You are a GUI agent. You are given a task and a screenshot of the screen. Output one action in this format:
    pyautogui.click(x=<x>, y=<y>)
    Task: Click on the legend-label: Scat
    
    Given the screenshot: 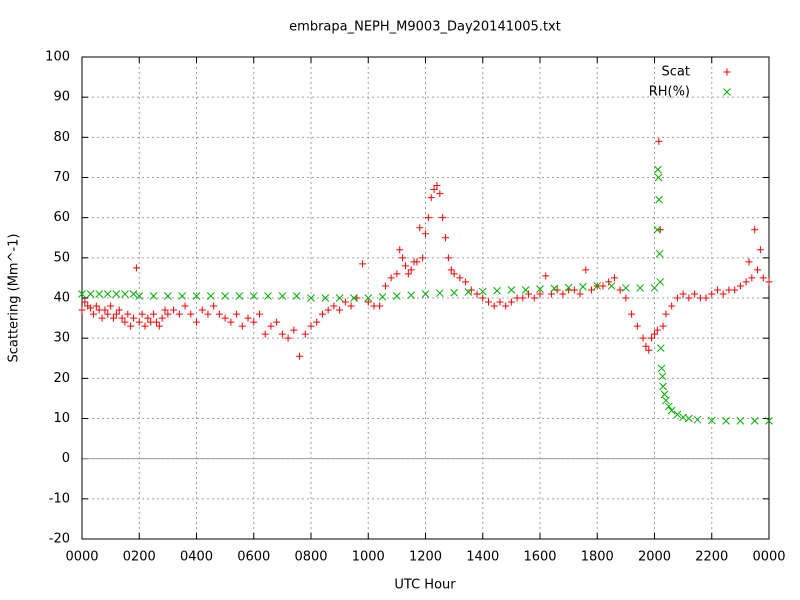 What is the action you would take?
    pyautogui.click(x=676, y=72)
    